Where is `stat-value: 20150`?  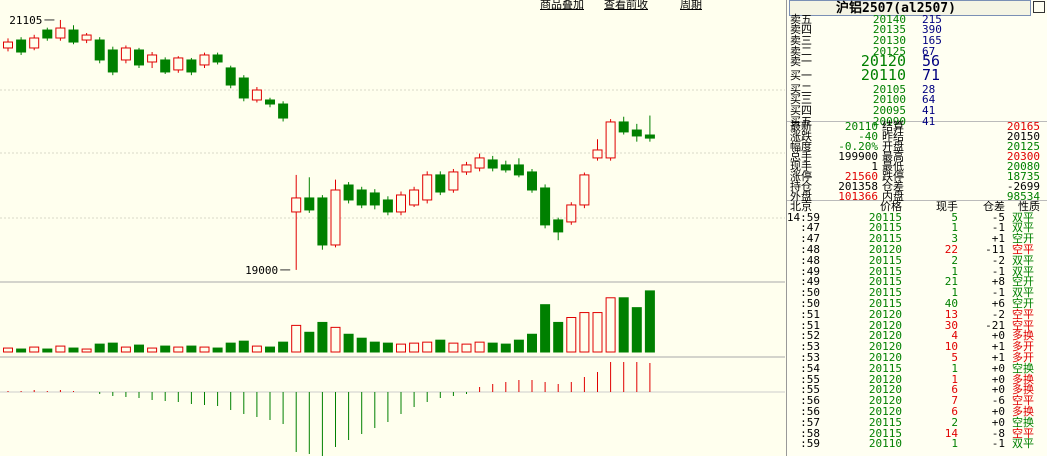 stat-value: 20150 is located at coordinates (1023, 136).